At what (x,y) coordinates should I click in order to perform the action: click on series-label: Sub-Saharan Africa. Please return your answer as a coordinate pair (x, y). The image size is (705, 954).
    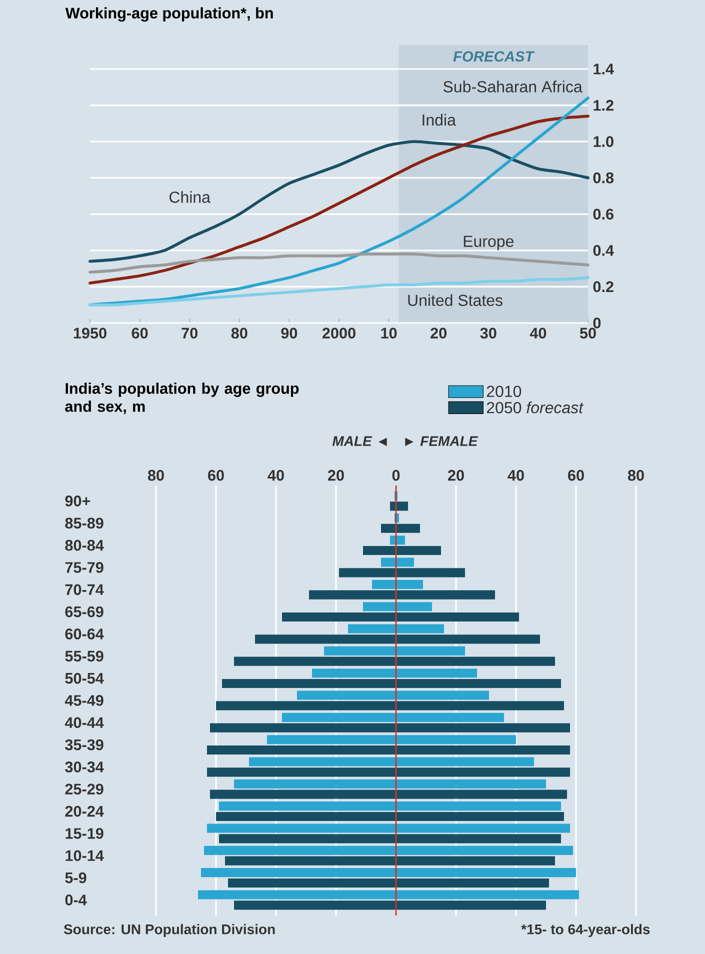
    Looking at the image, I should click on (513, 86).